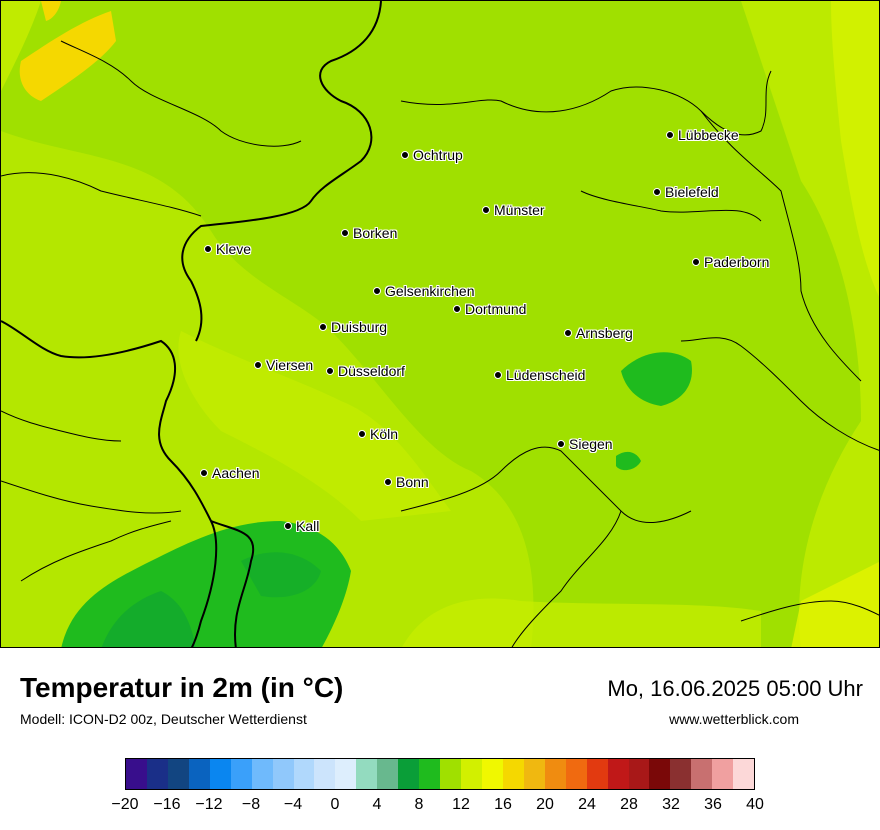 This screenshot has width=880, height=830. I want to click on city-label: Arnsberg, so click(598, 333).